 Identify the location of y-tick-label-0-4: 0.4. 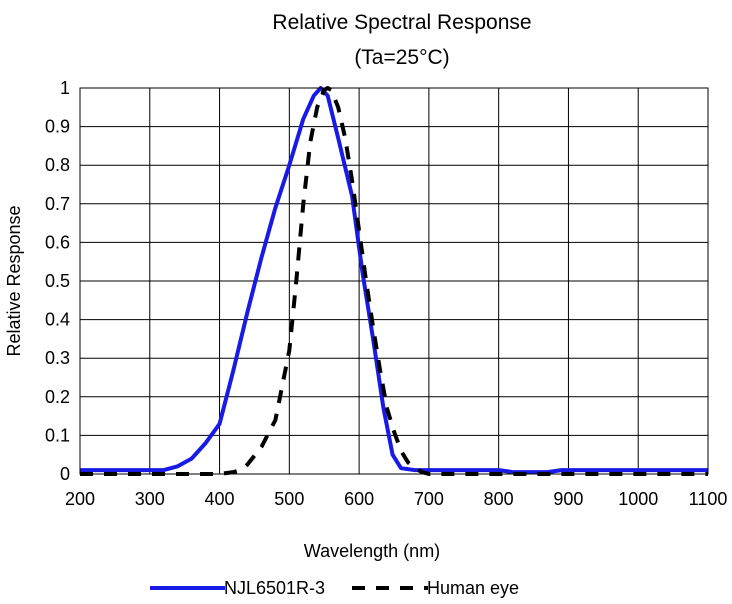
(57, 320).